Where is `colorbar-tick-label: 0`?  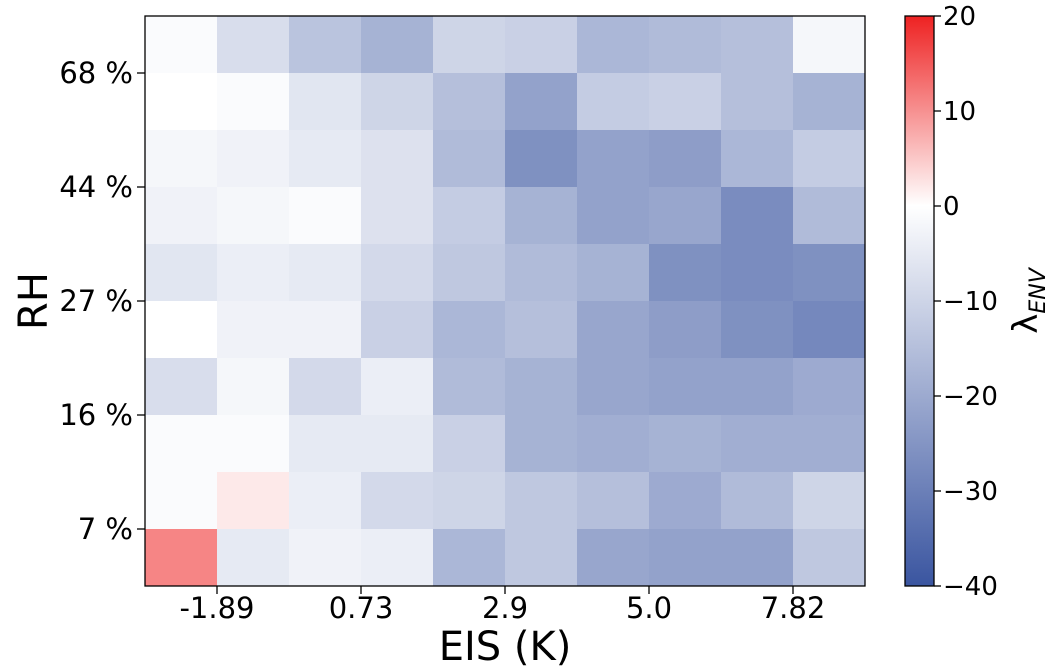
colorbar-tick-label: 0 is located at coordinates (951, 207).